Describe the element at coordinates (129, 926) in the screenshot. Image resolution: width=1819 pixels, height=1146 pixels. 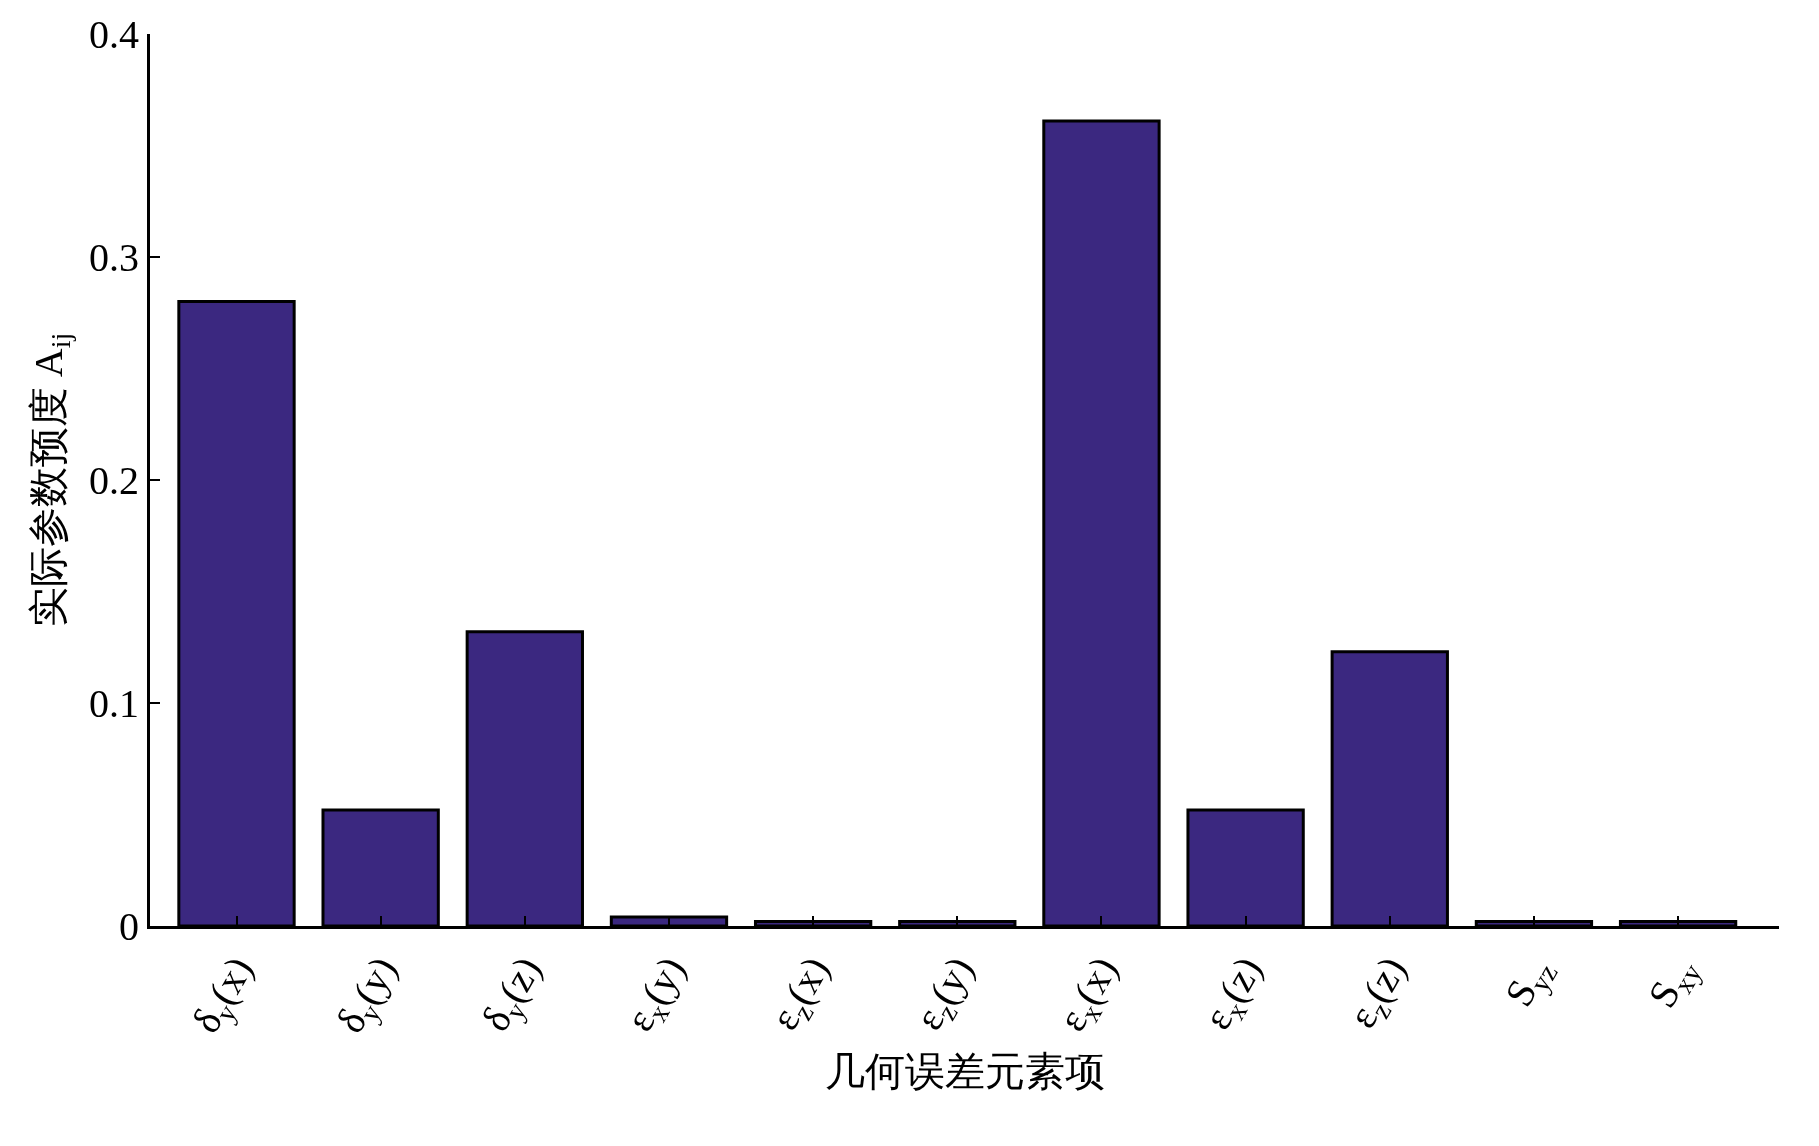
I see `y-tick-label: 0` at that location.